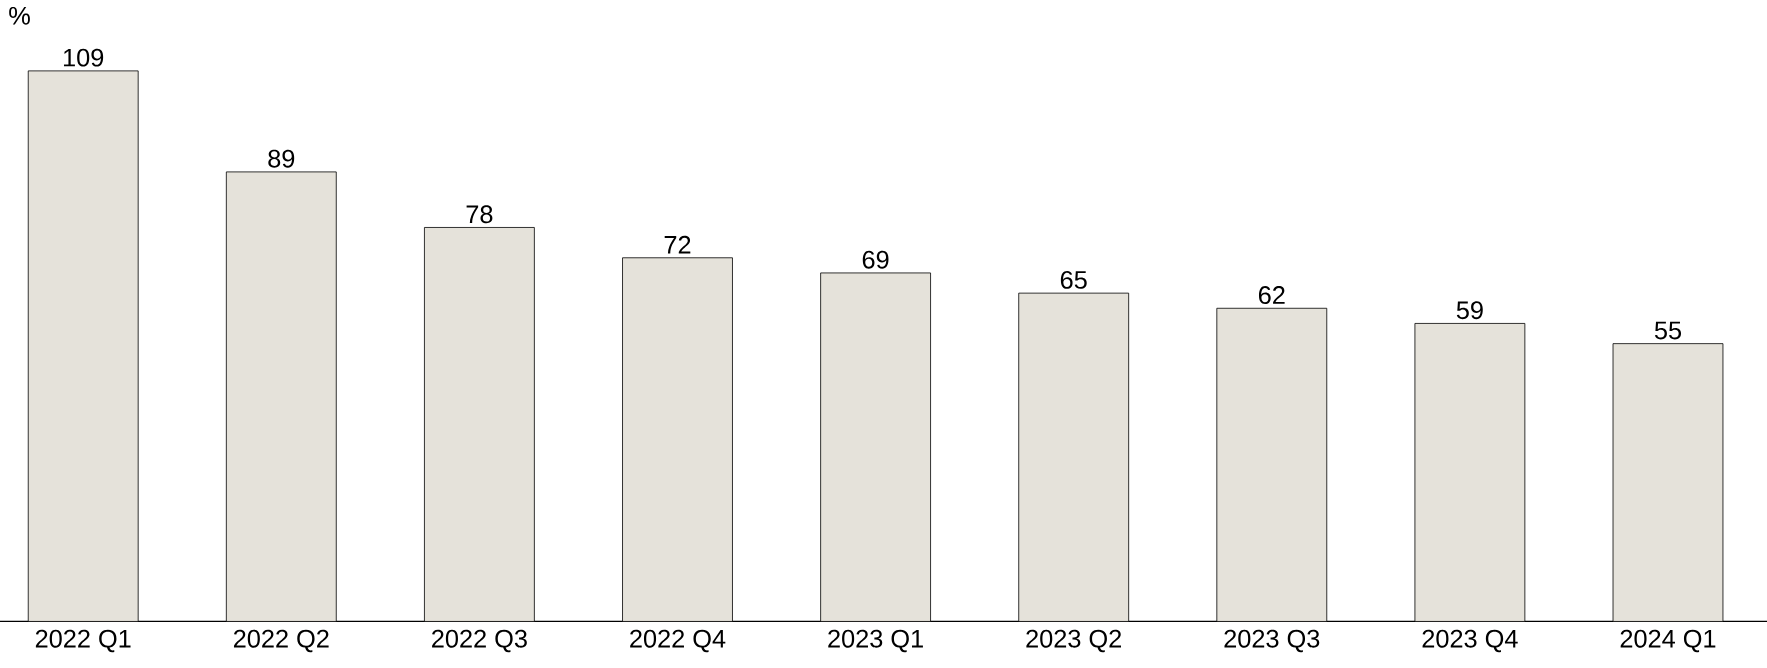 Image resolution: width=1767 pixels, height=668 pixels. Describe the element at coordinates (1272, 641) in the screenshot. I see `x-tick-label: 2023 Q3` at that location.